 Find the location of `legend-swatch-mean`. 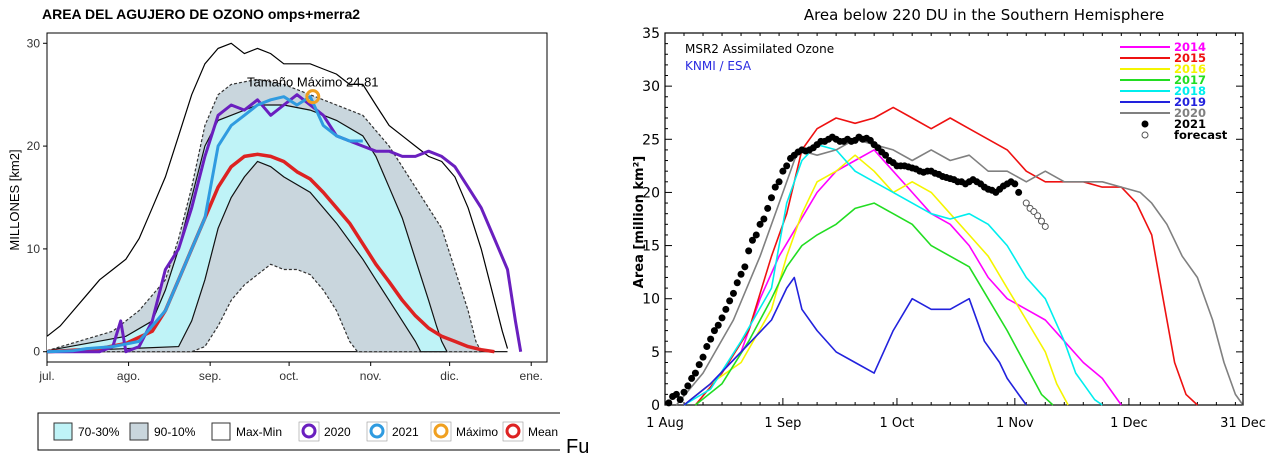

legend-swatch-mean is located at coordinates (513, 431).